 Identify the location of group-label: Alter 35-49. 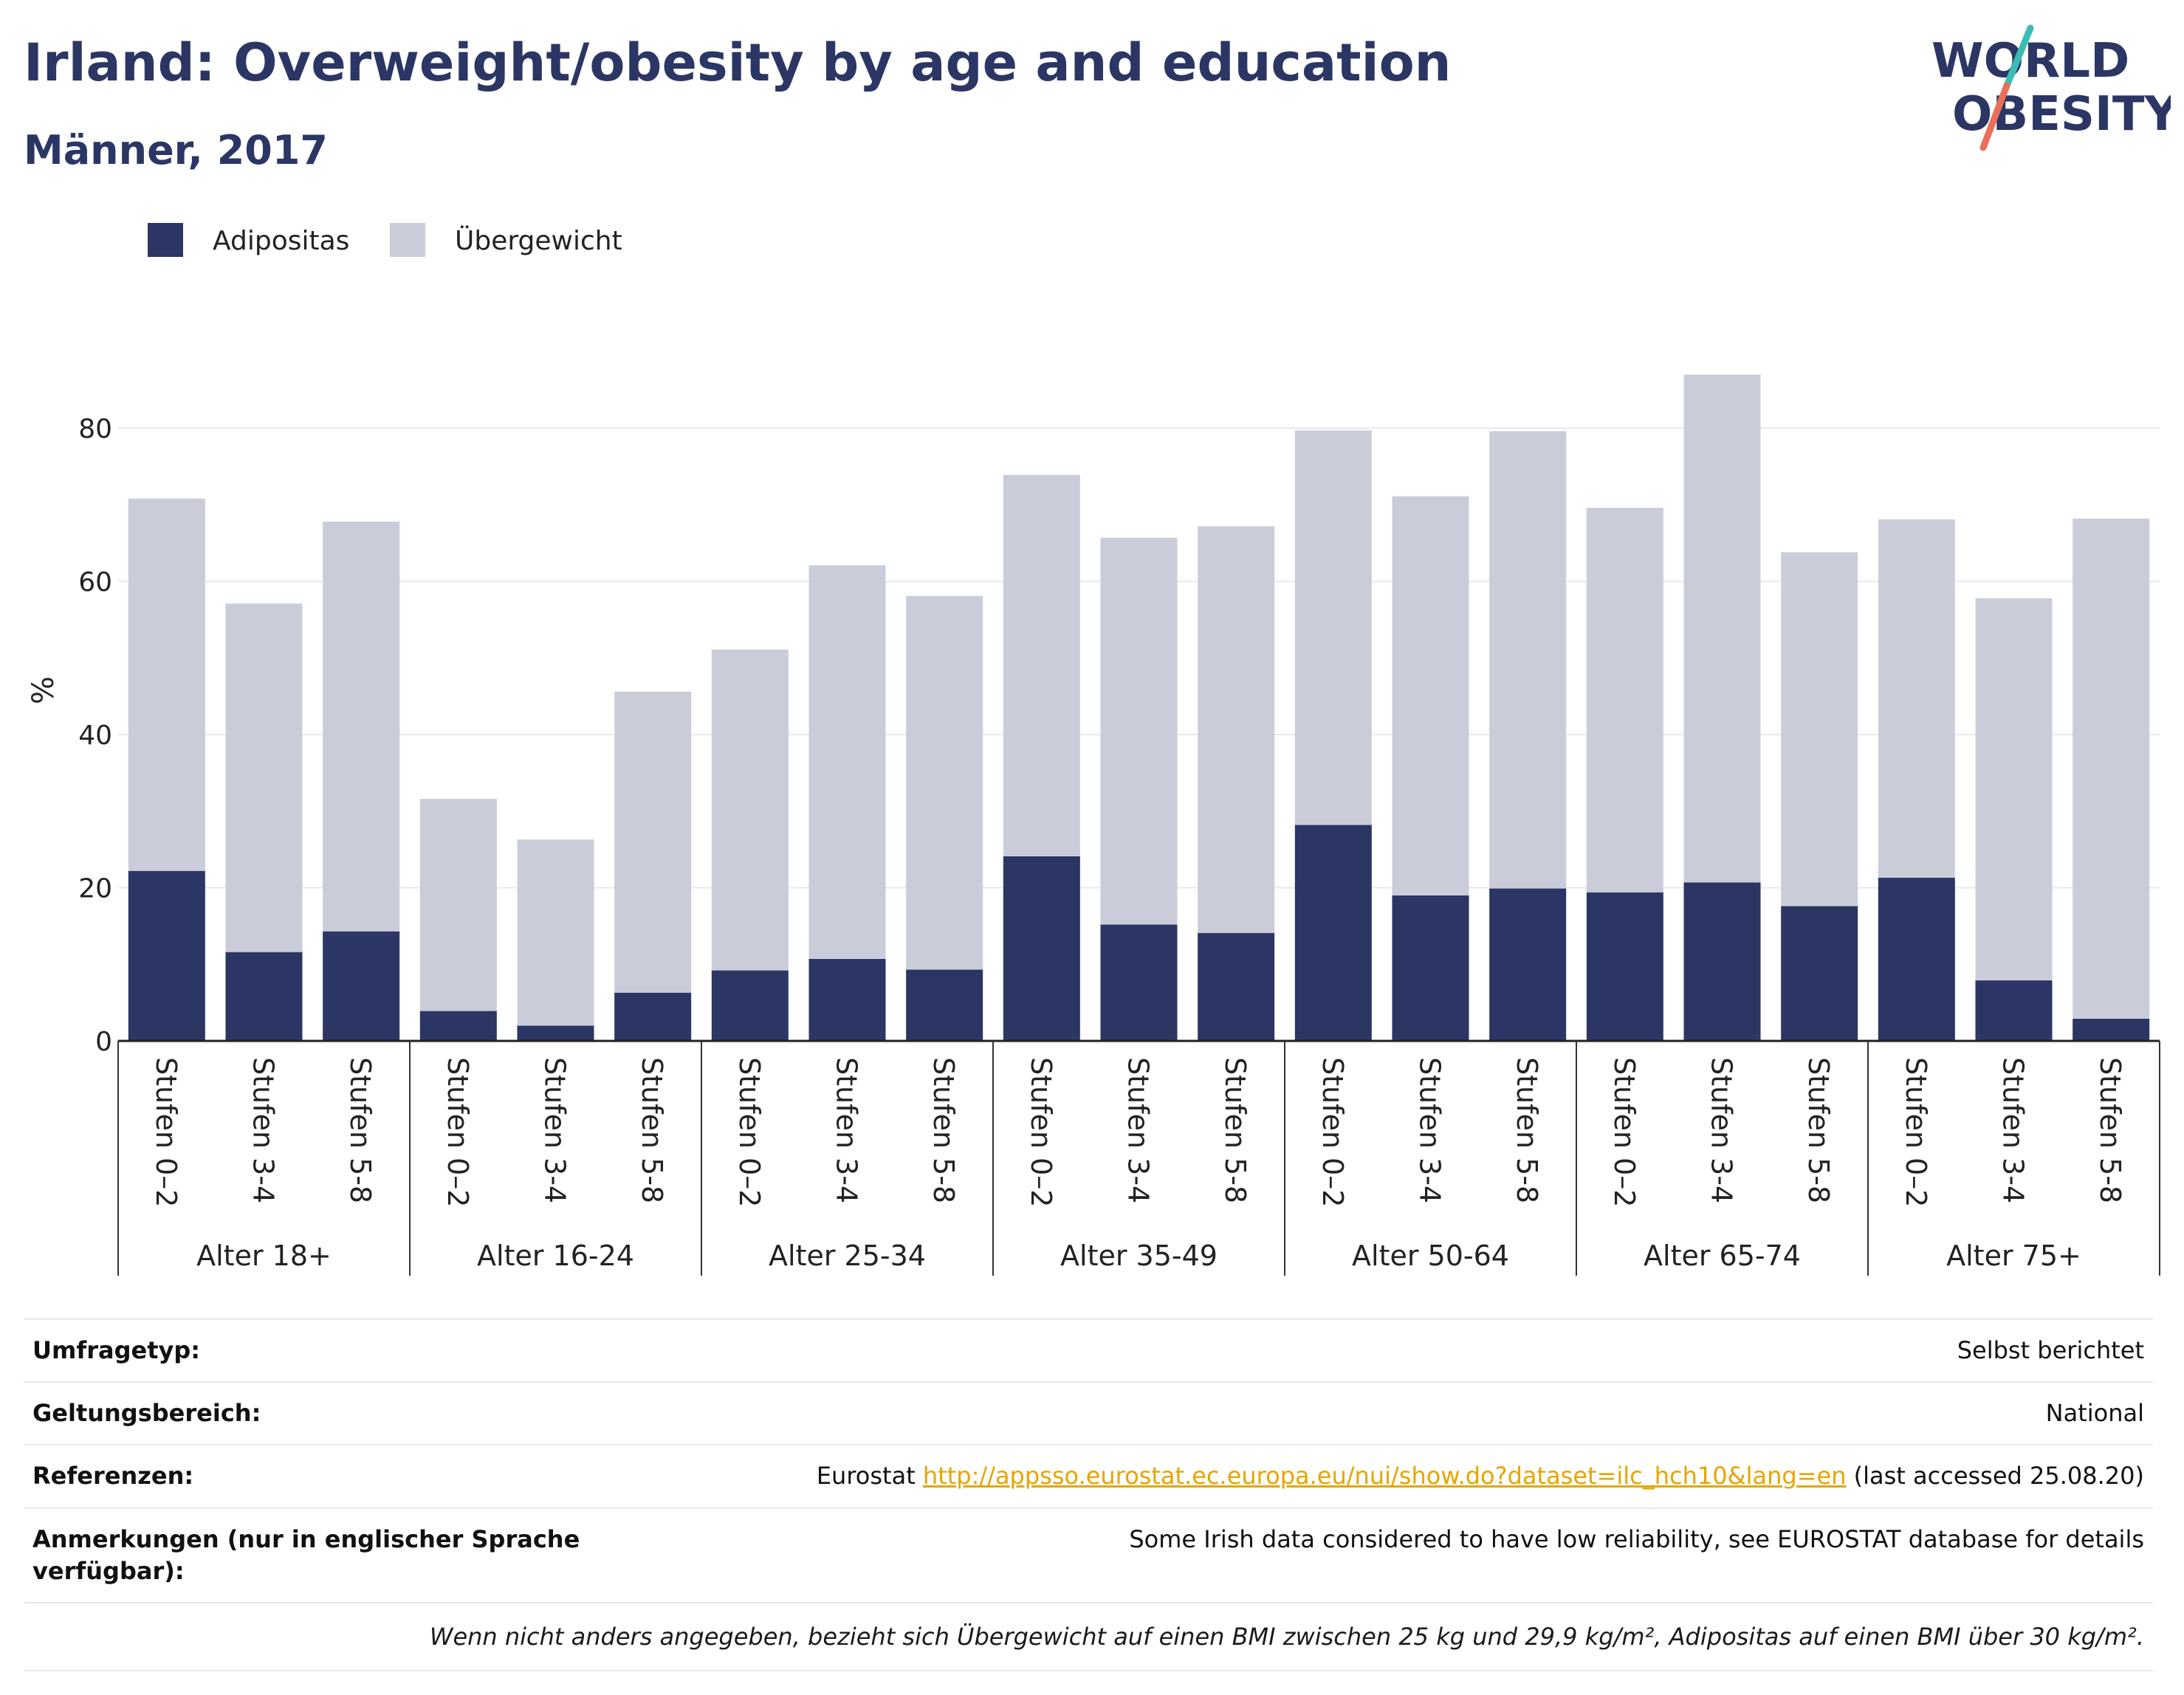
(1139, 1256).